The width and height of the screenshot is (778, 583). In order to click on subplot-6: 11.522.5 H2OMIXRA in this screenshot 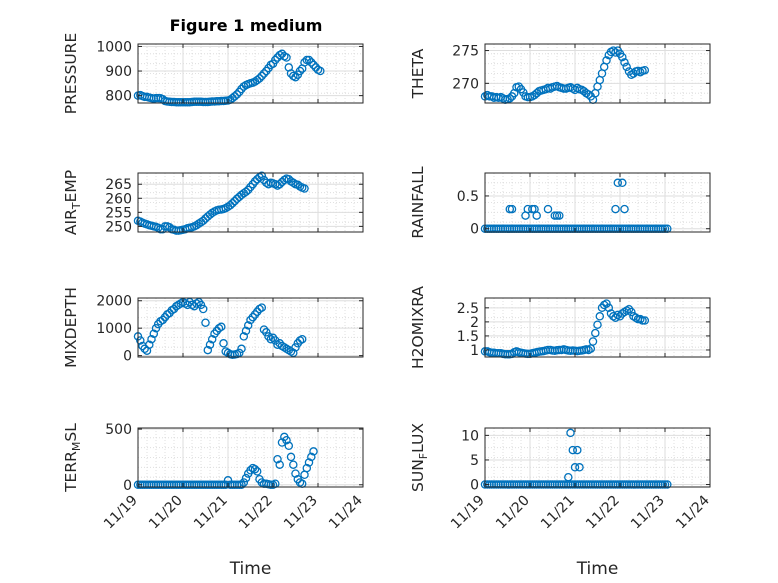, I will do `click(560, 327)`.